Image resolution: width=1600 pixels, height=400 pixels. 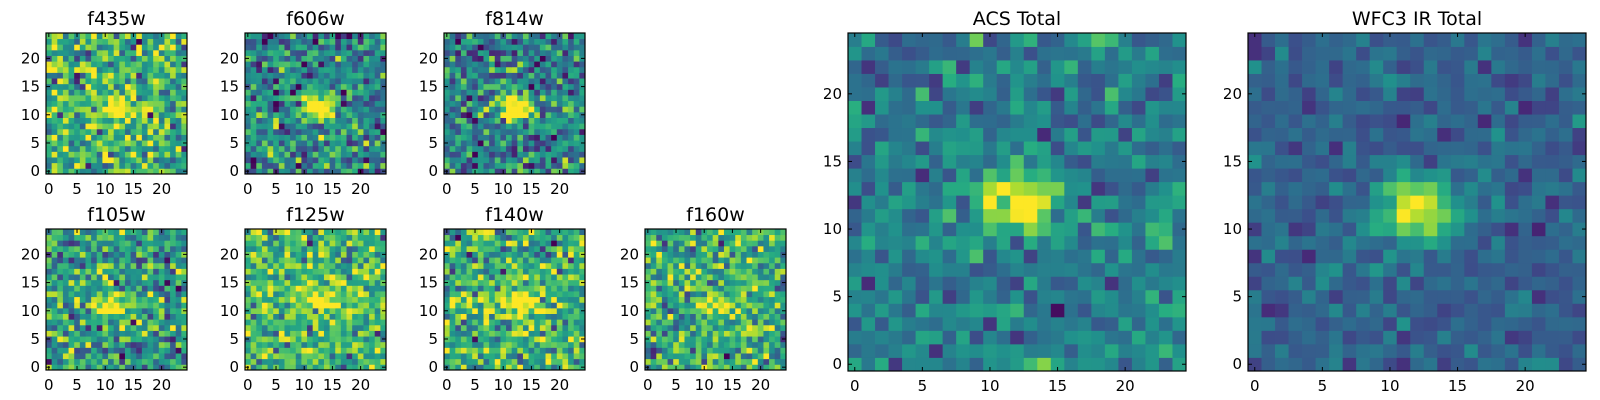 What do you see at coordinates (332, 385) in the screenshot?
I see `x-tick-label: 15` at bounding box center [332, 385].